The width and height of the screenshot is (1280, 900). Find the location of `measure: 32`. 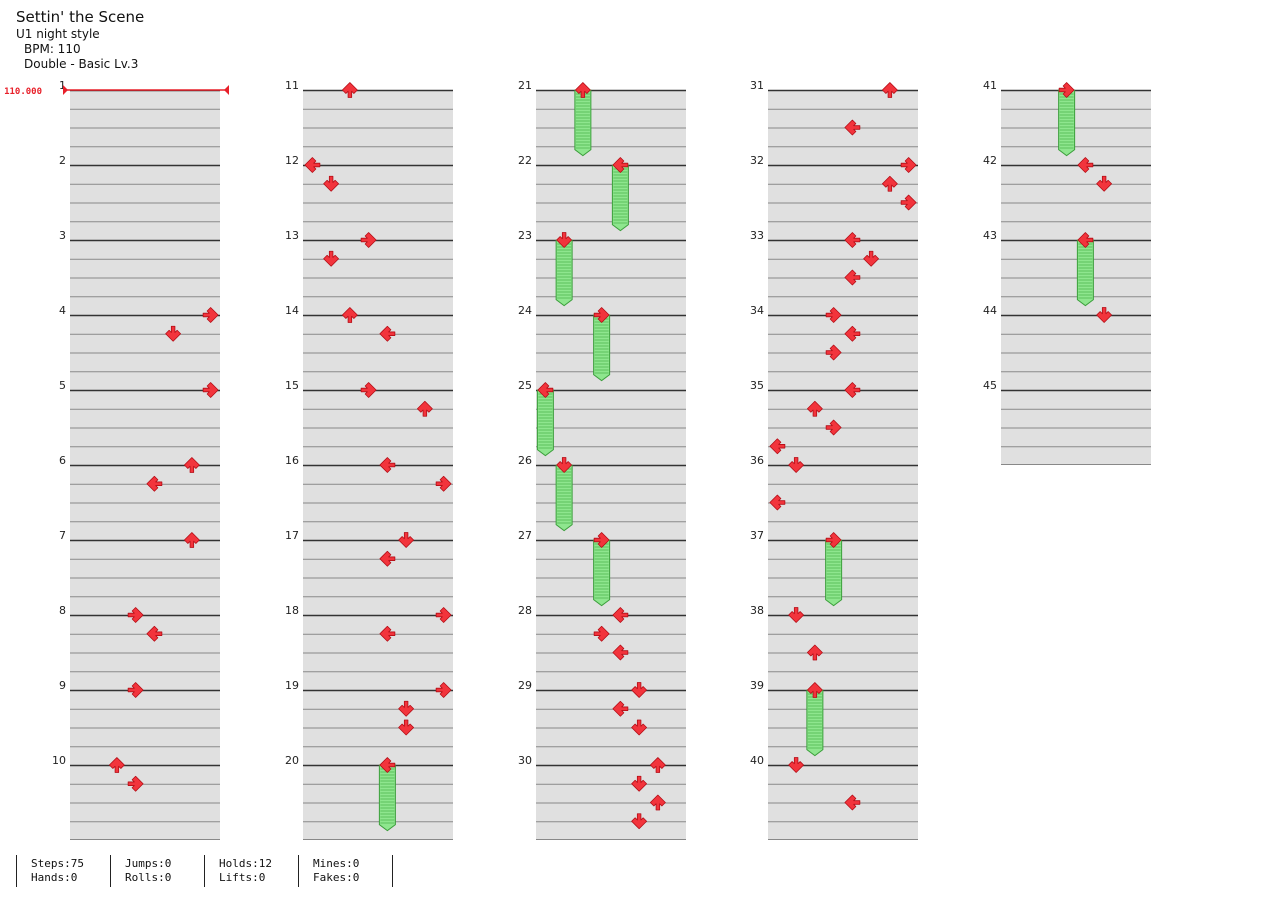

measure: 32 is located at coordinates (834, 197).